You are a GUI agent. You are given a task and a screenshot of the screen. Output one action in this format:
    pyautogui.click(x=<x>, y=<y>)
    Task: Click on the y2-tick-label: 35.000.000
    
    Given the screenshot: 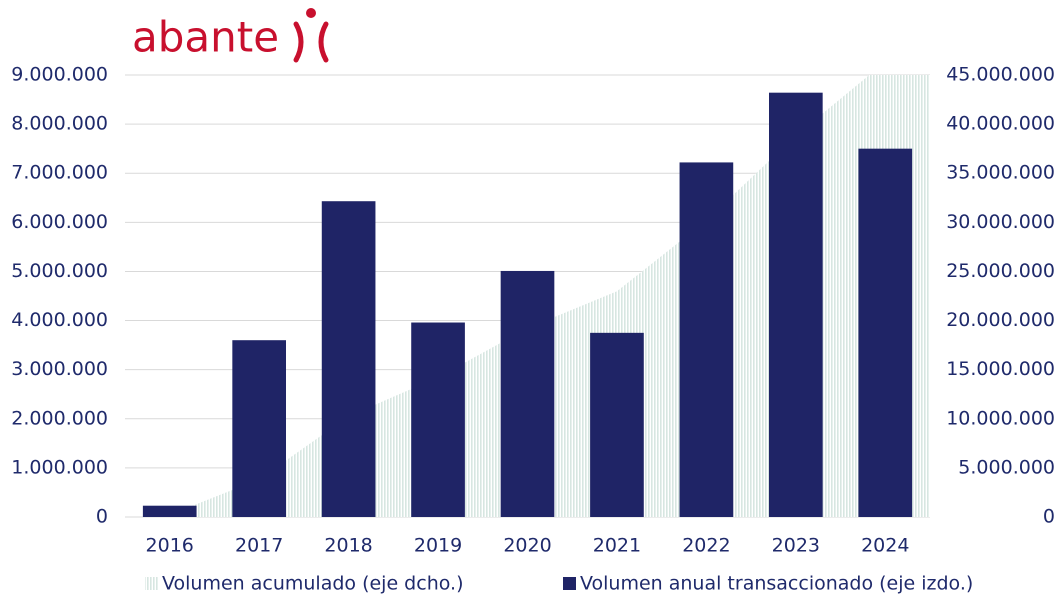 What is the action you would take?
    pyautogui.click(x=1000, y=173)
    